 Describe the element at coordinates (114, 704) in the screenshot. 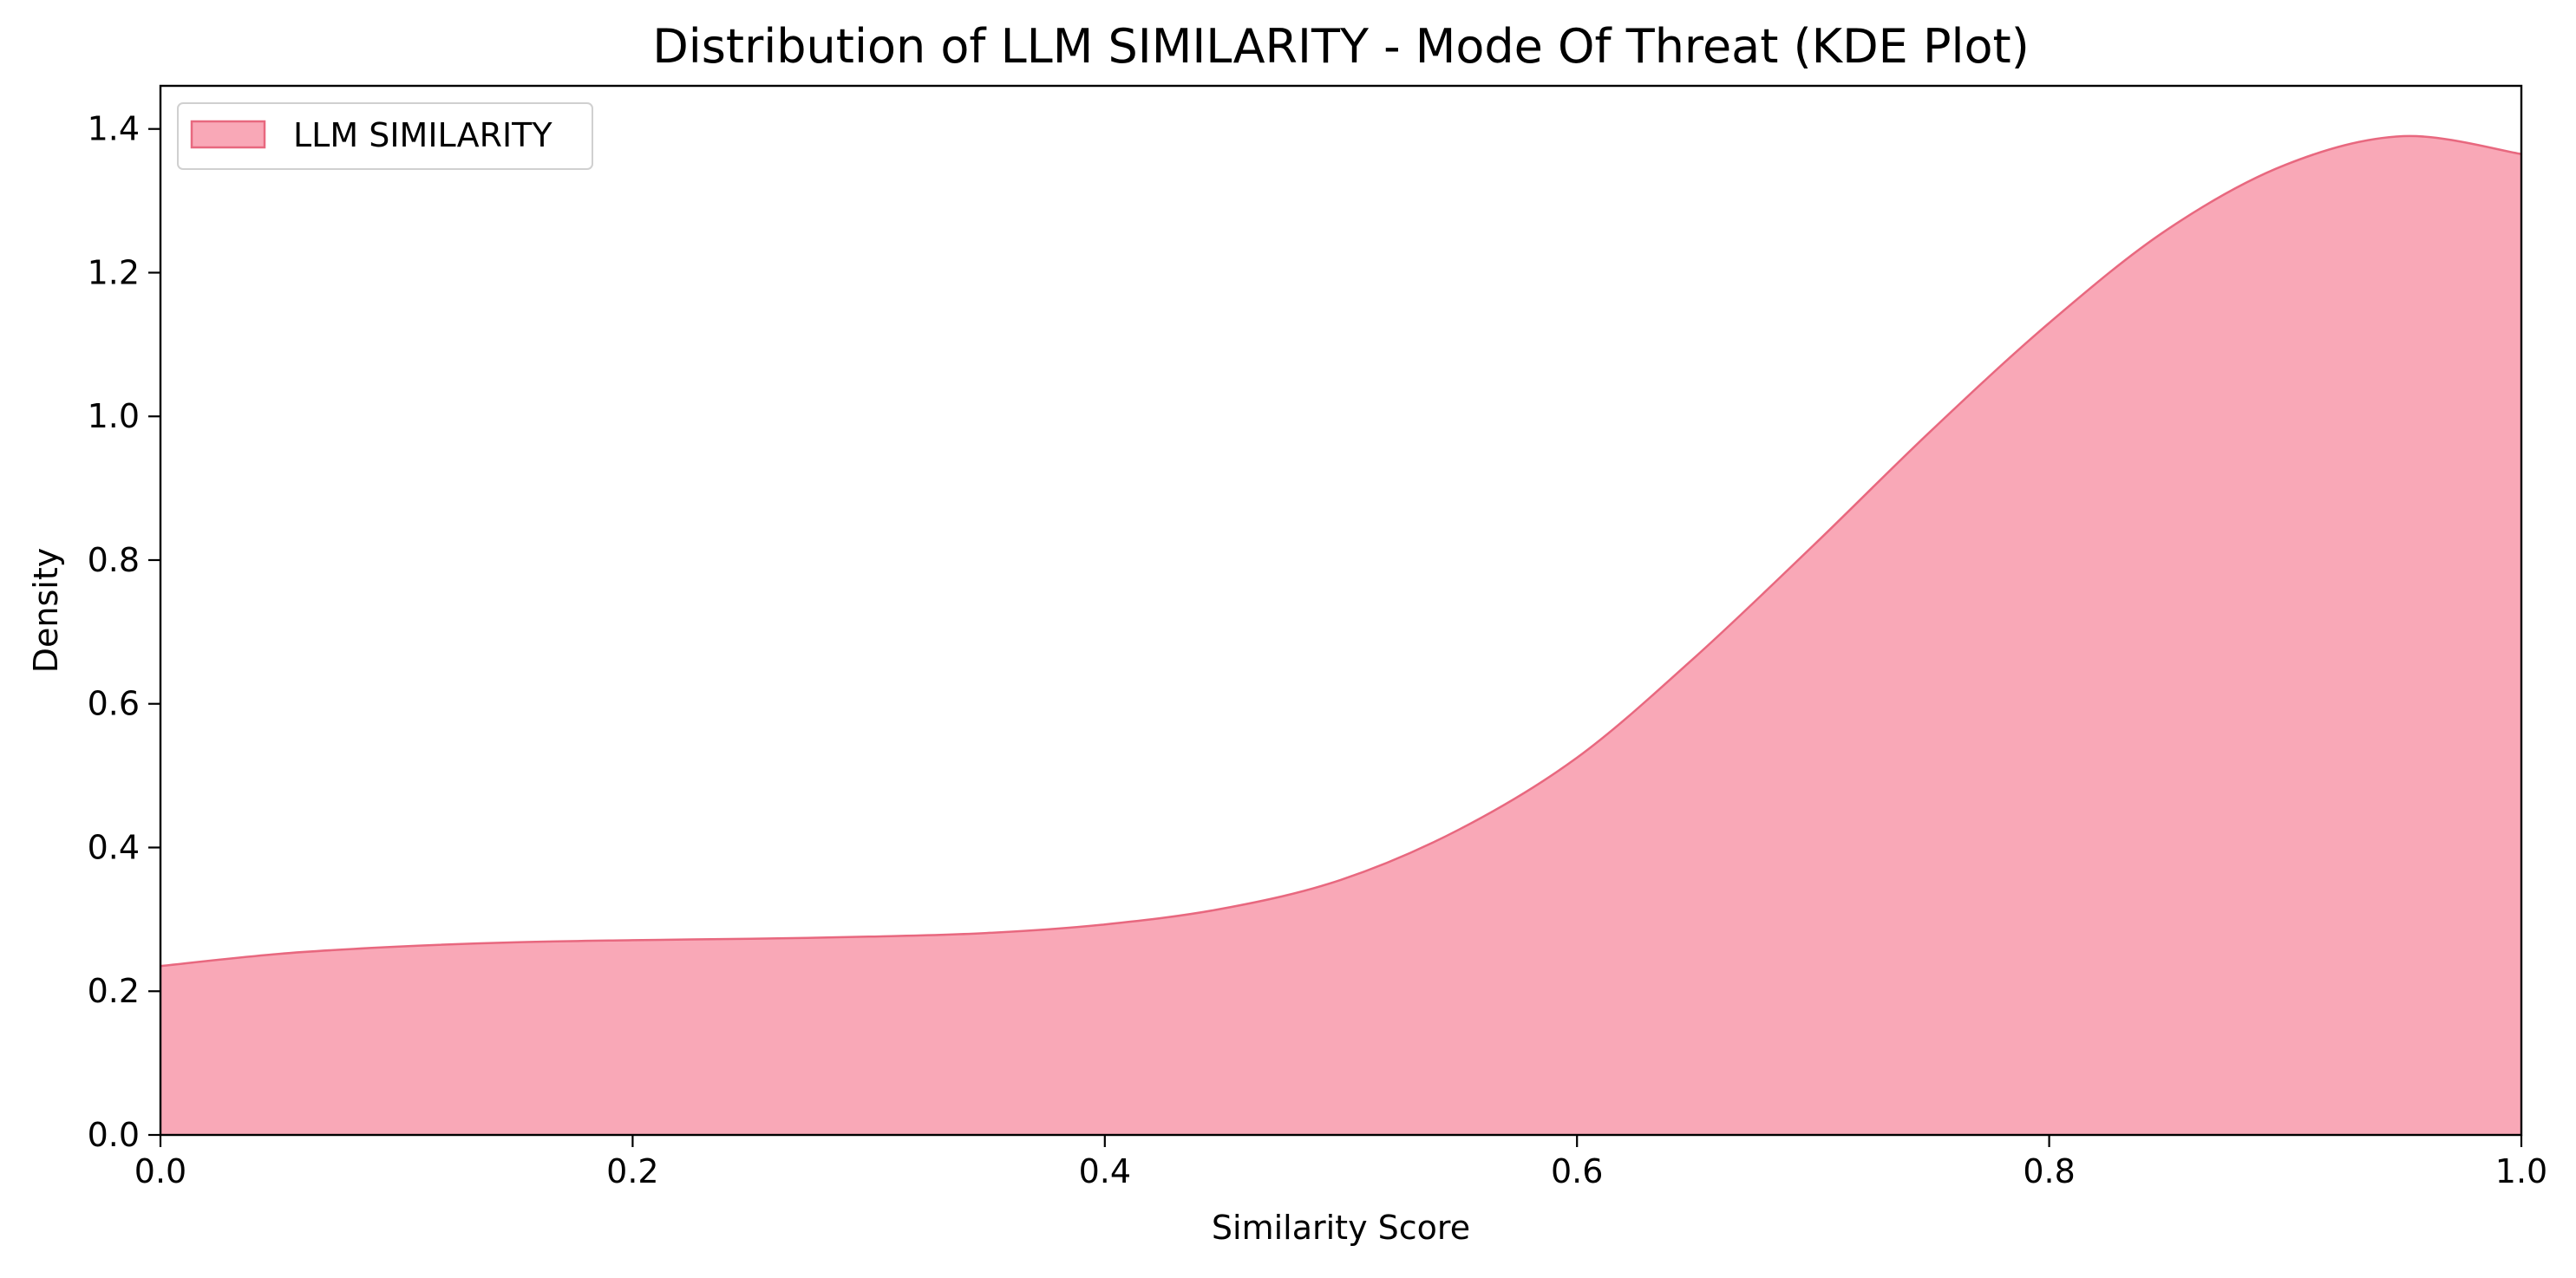

I see `y-tick-label: 0.6` at that location.